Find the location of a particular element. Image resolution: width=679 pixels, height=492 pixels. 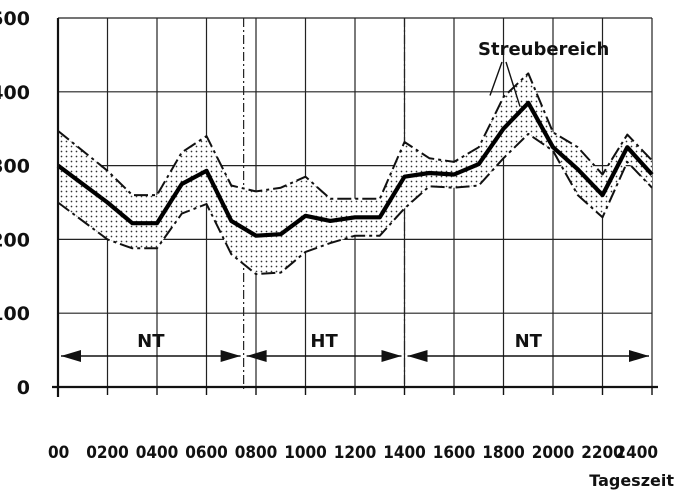

y-tick-label: 400 is located at coordinates (15, 93).